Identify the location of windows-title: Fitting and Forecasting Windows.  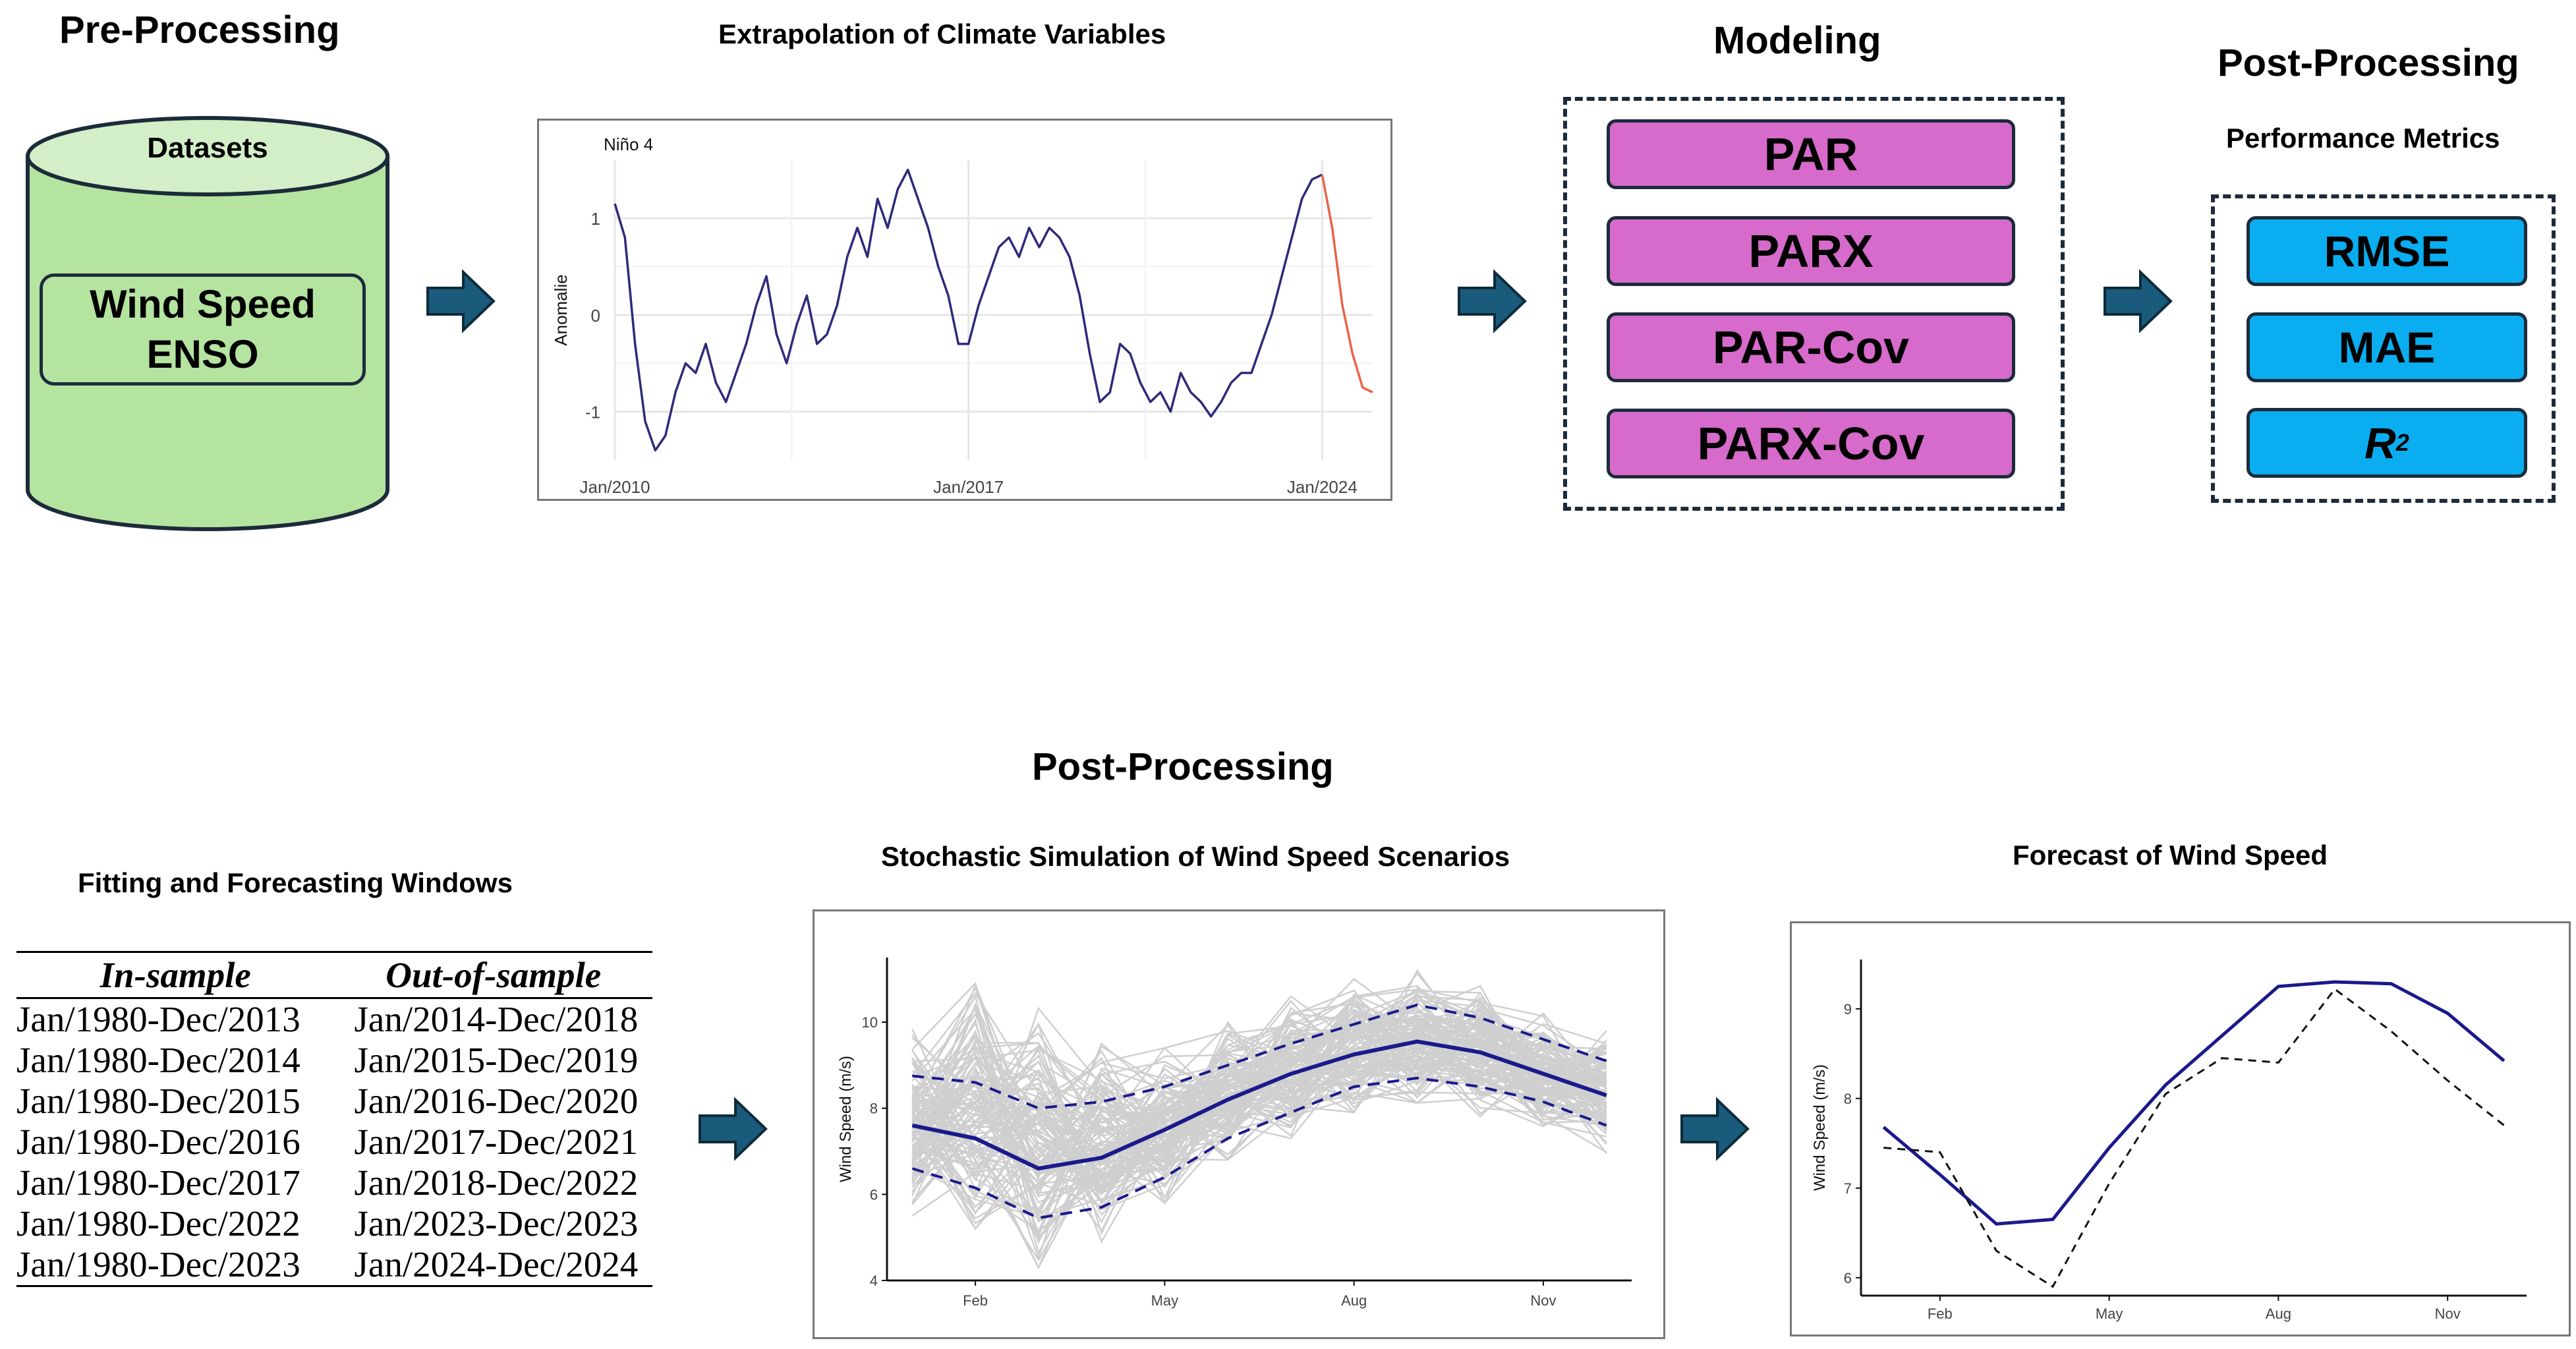
(295, 882).